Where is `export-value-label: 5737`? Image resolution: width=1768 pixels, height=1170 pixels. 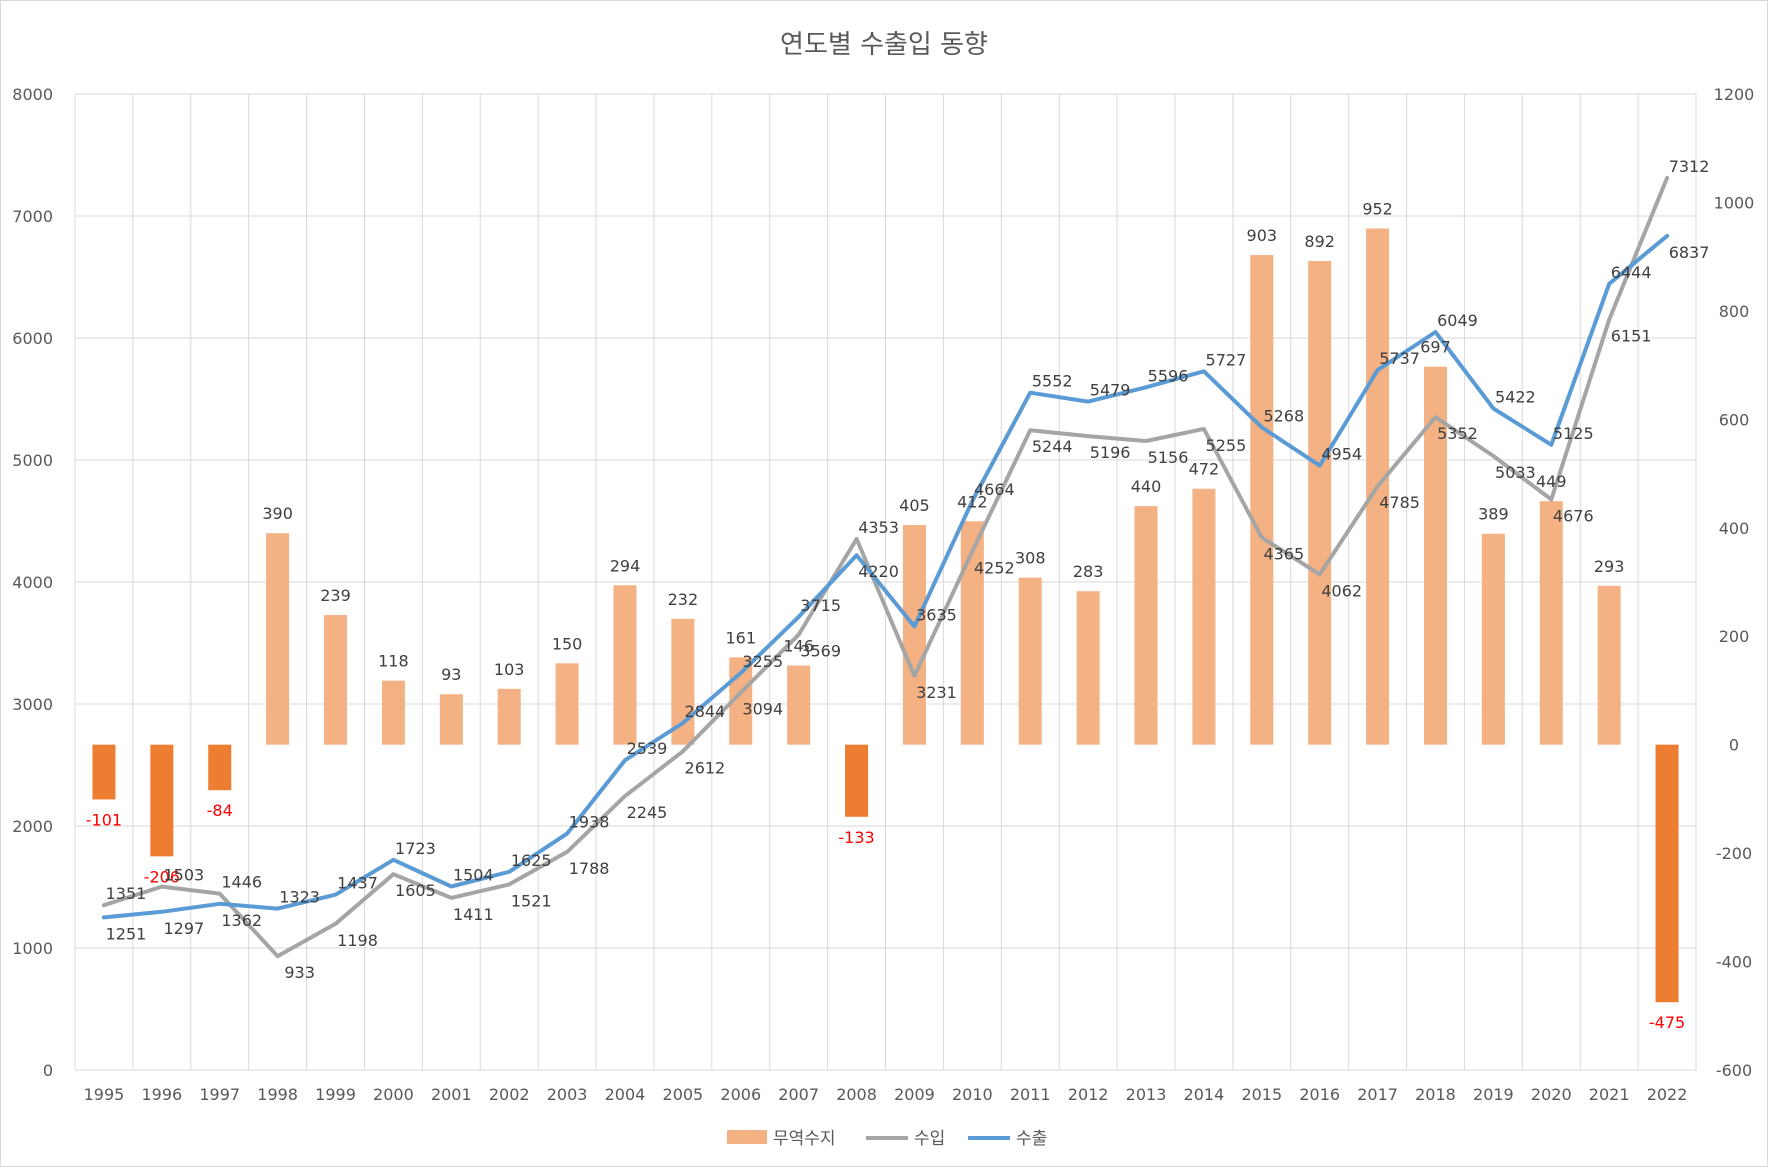
export-value-label: 5737 is located at coordinates (1399, 358).